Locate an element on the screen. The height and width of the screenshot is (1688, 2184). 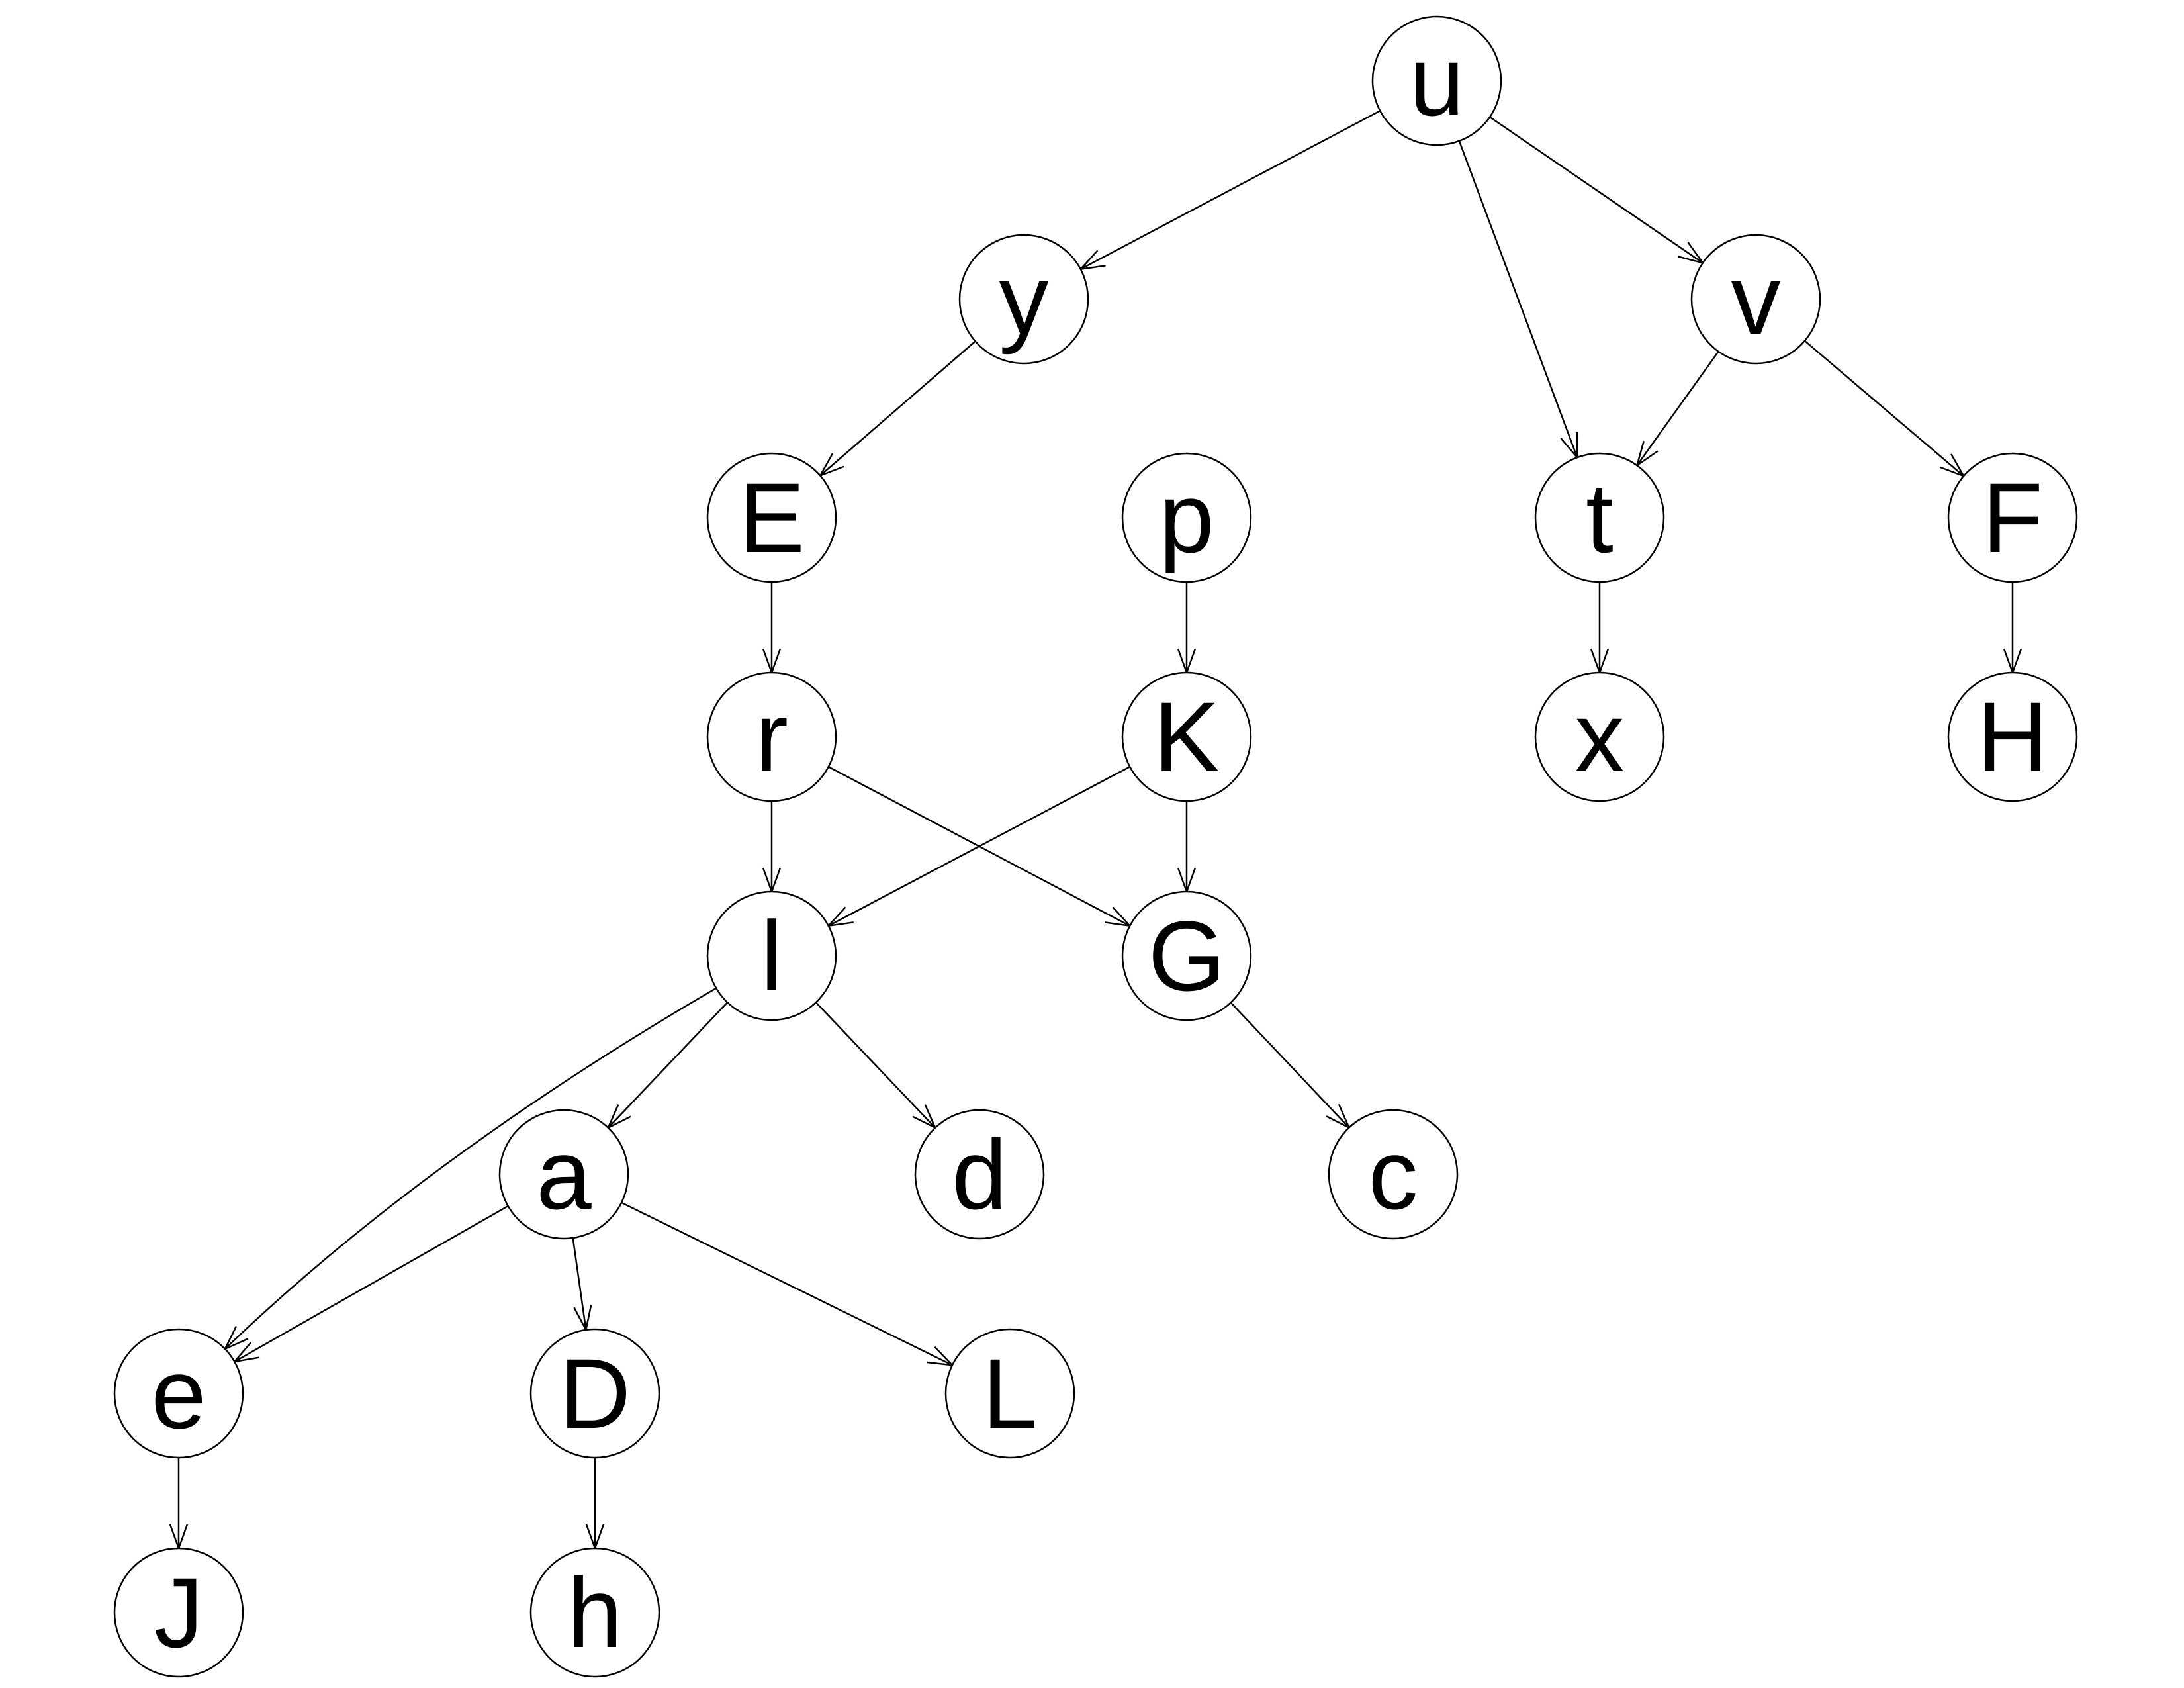
node-H: H is located at coordinates (2013, 736).